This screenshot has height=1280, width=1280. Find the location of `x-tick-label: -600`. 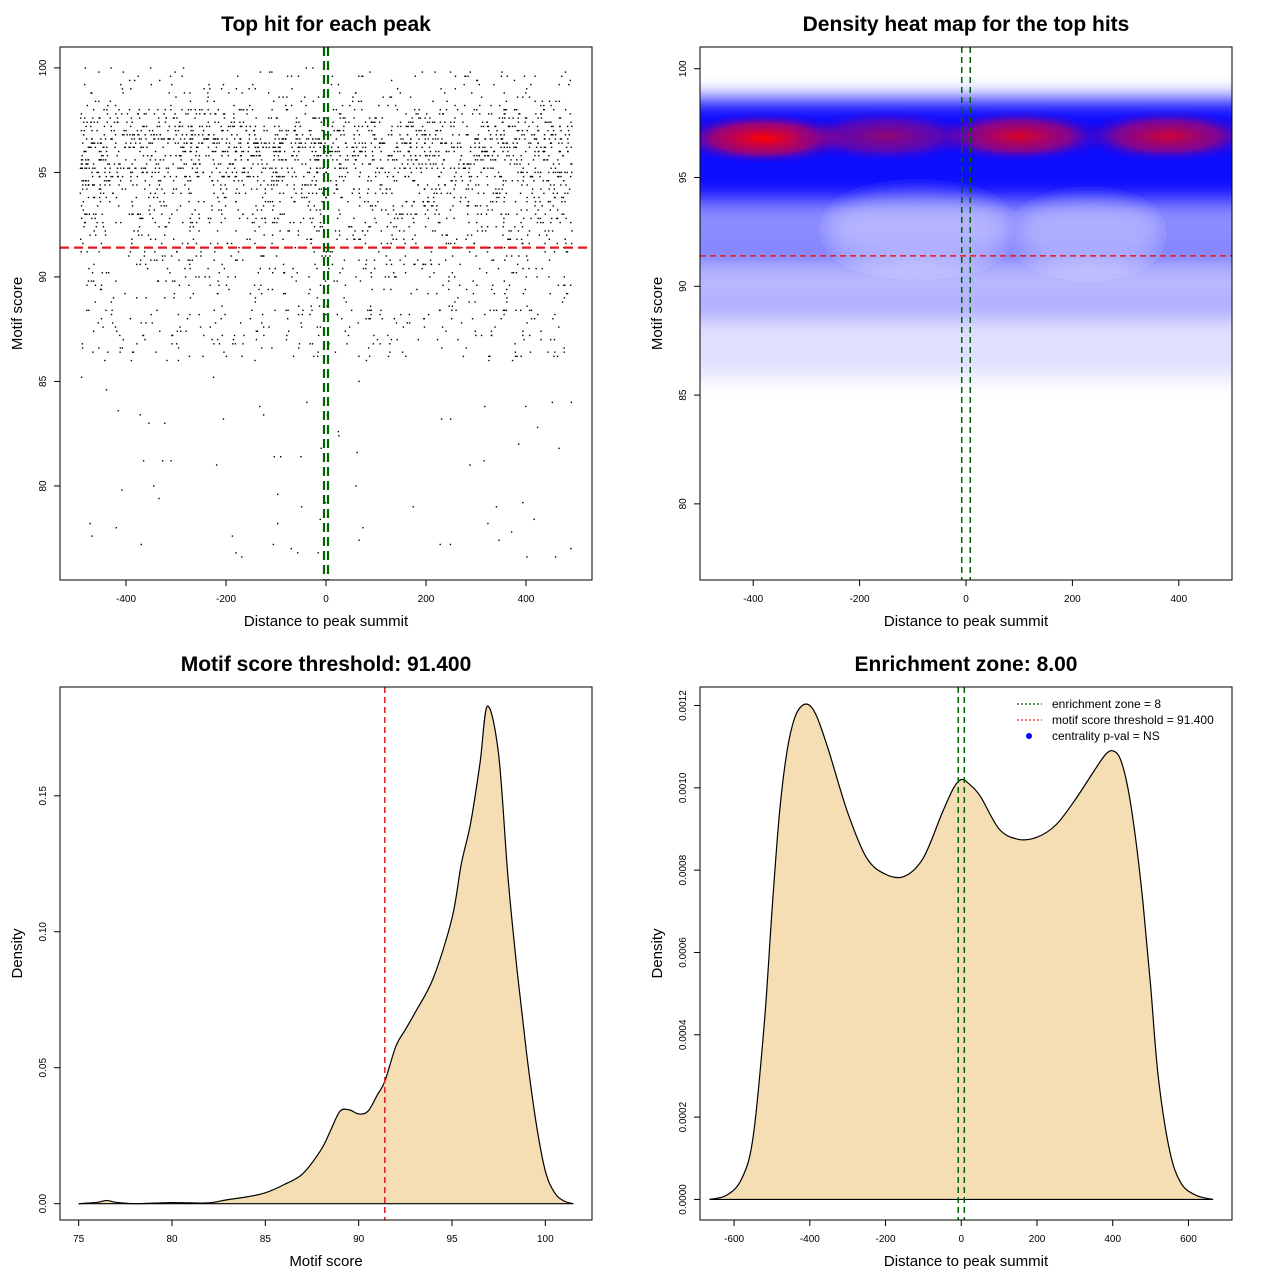

x-tick-label: -600 is located at coordinates (734, 1239).